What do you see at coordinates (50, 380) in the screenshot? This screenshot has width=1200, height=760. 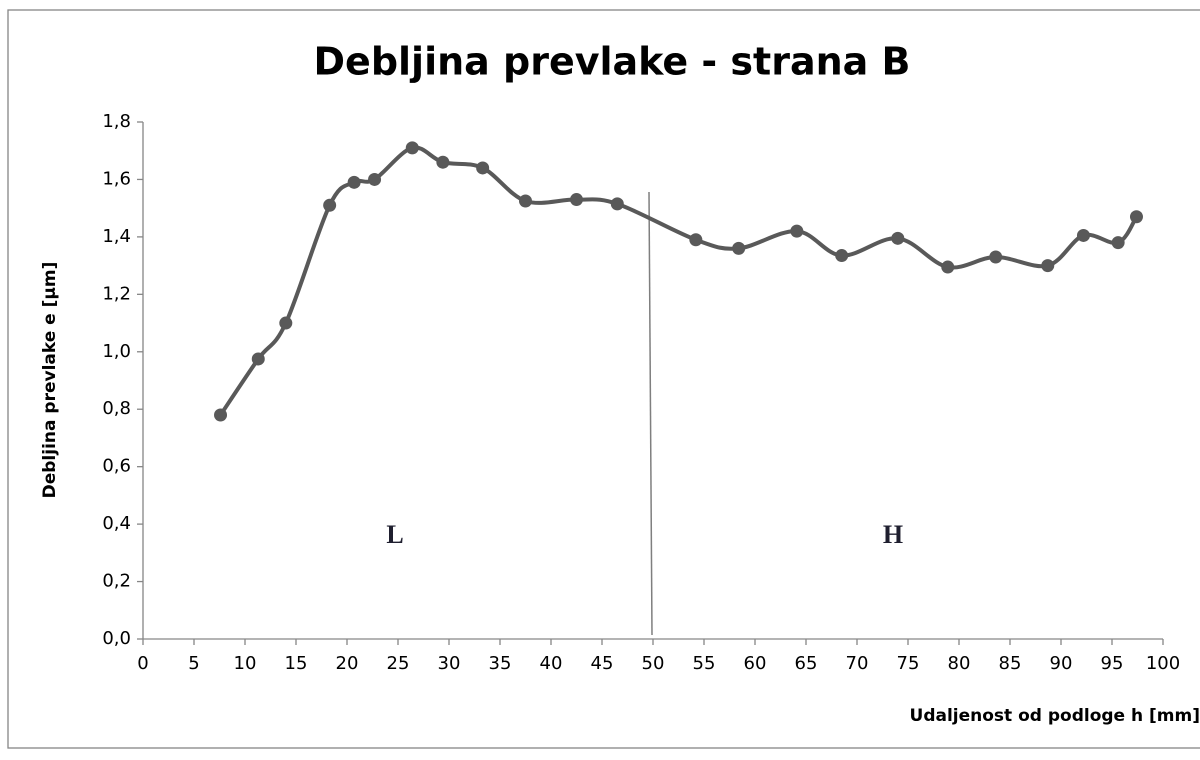 I see `y-axis-title: Debljina prevlake e [µm]` at bounding box center [50, 380].